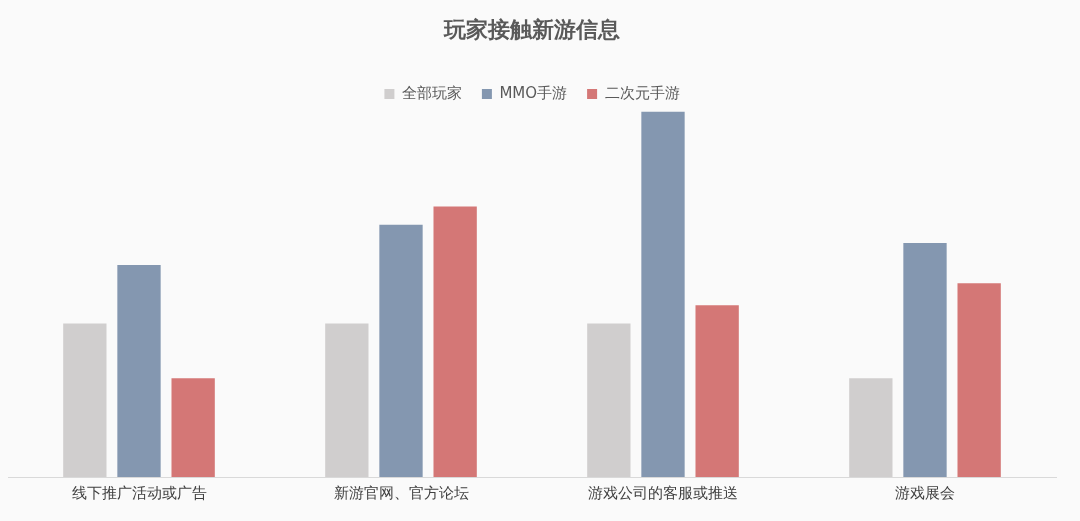 This screenshot has width=1080, height=521. I want to click on legend-label: 二次元手游, so click(642, 92).